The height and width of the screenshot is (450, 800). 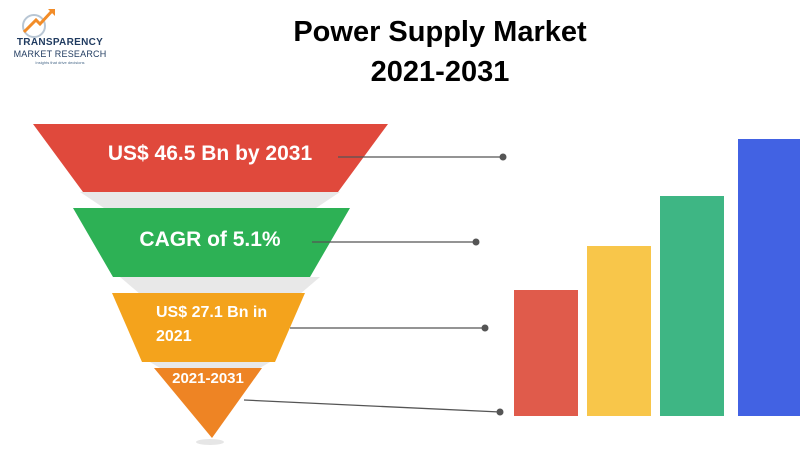 What do you see at coordinates (210, 153) in the screenshot?
I see `tier1-label: US$ 46.5 Bn by 2031` at bounding box center [210, 153].